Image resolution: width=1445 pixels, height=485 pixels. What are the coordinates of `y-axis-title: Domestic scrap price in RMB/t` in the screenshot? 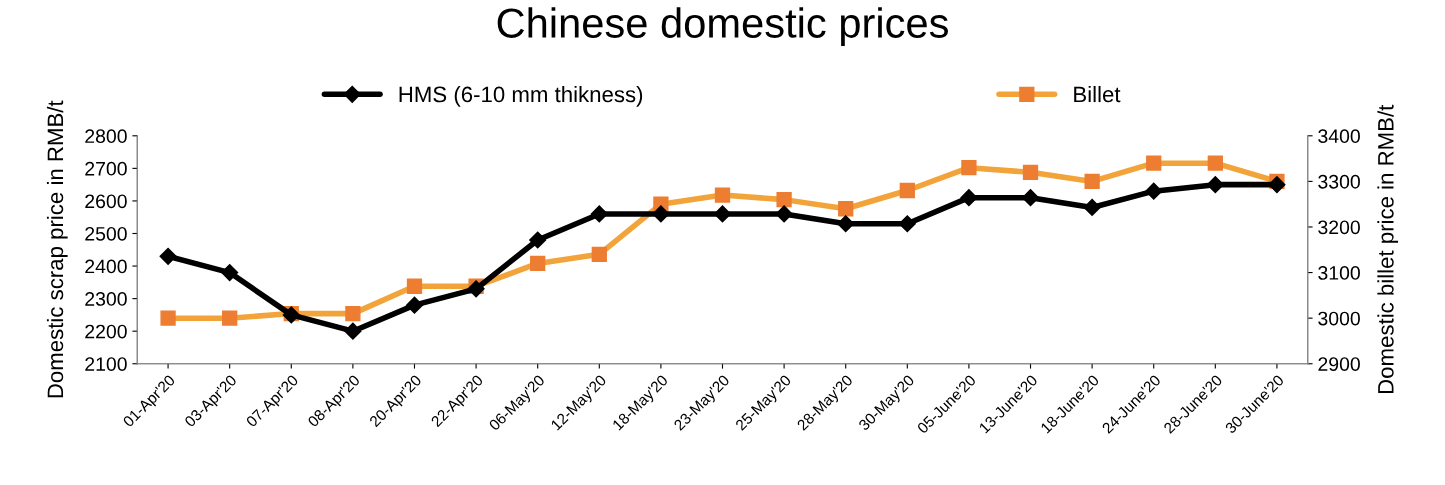 It's located at (57, 249).